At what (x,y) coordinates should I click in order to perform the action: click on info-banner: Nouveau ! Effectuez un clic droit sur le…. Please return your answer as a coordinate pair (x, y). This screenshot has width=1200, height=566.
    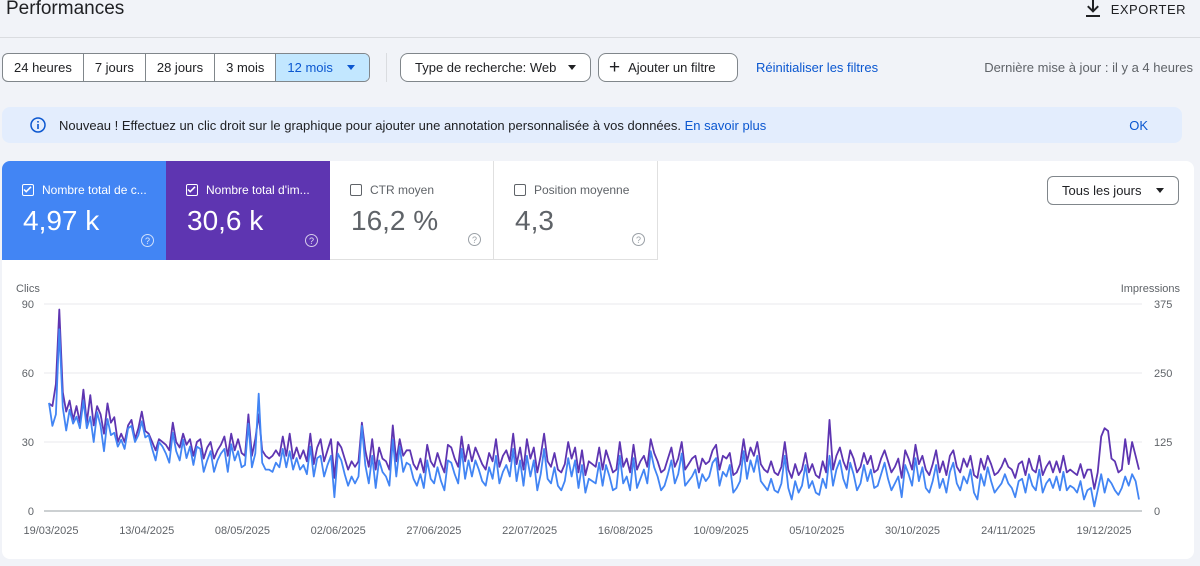
    Looking at the image, I should click on (592, 125).